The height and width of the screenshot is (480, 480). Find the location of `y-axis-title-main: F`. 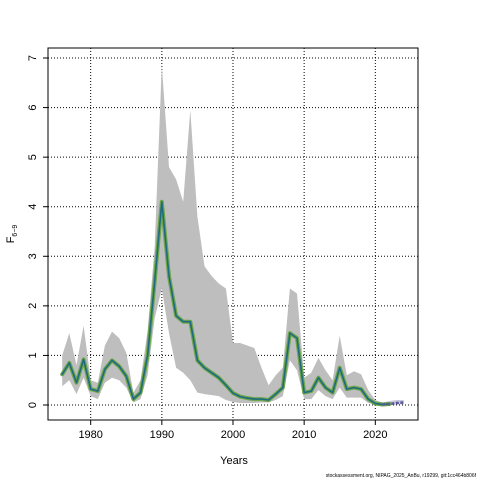

y-axis-title-main: F is located at coordinates (11, 239).